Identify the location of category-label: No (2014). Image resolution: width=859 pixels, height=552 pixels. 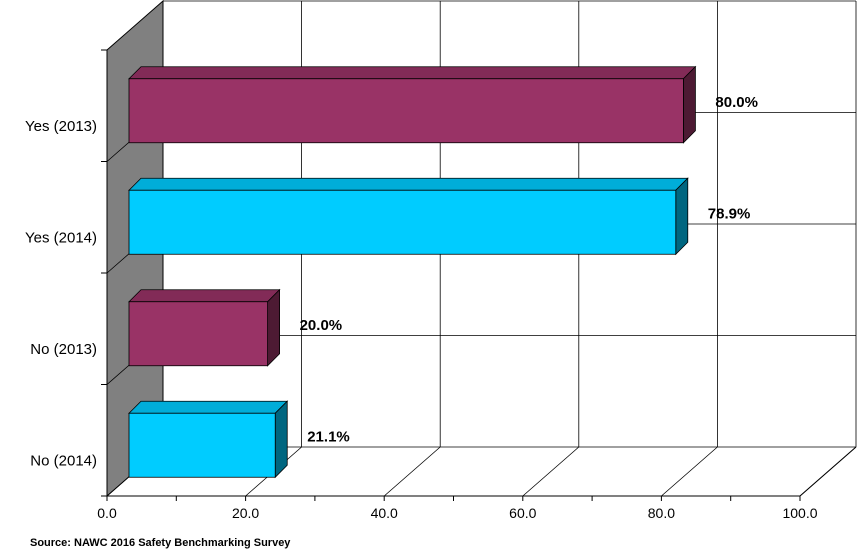
(63, 460).